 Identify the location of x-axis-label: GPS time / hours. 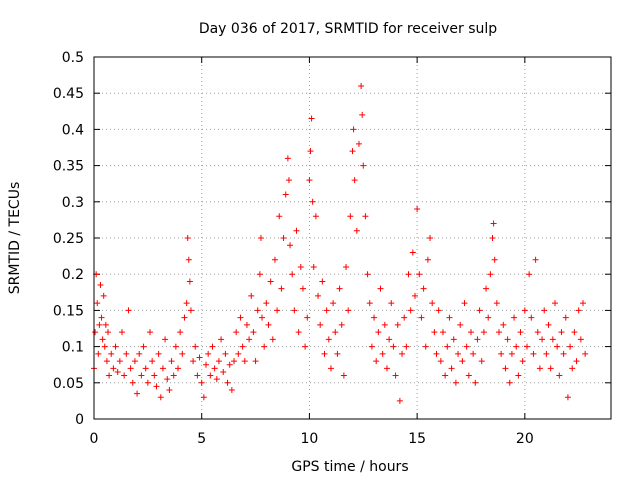
(349, 467).